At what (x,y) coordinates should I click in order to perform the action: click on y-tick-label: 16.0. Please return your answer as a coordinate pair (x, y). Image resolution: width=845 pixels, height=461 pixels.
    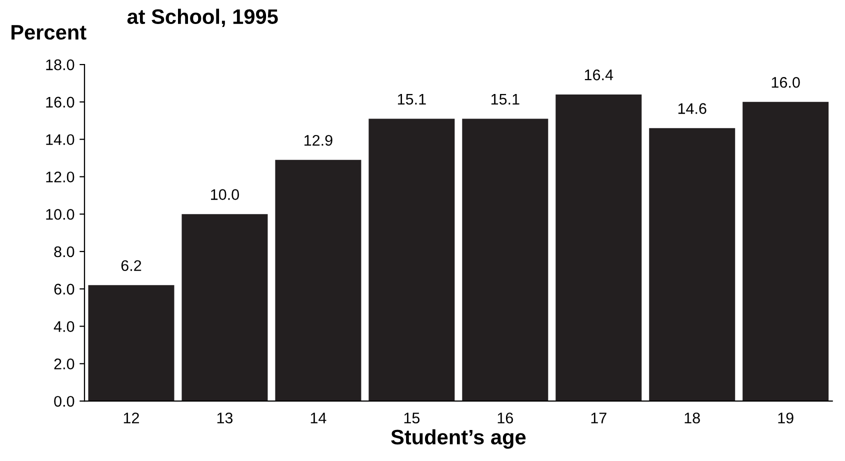
    Looking at the image, I should click on (60, 102).